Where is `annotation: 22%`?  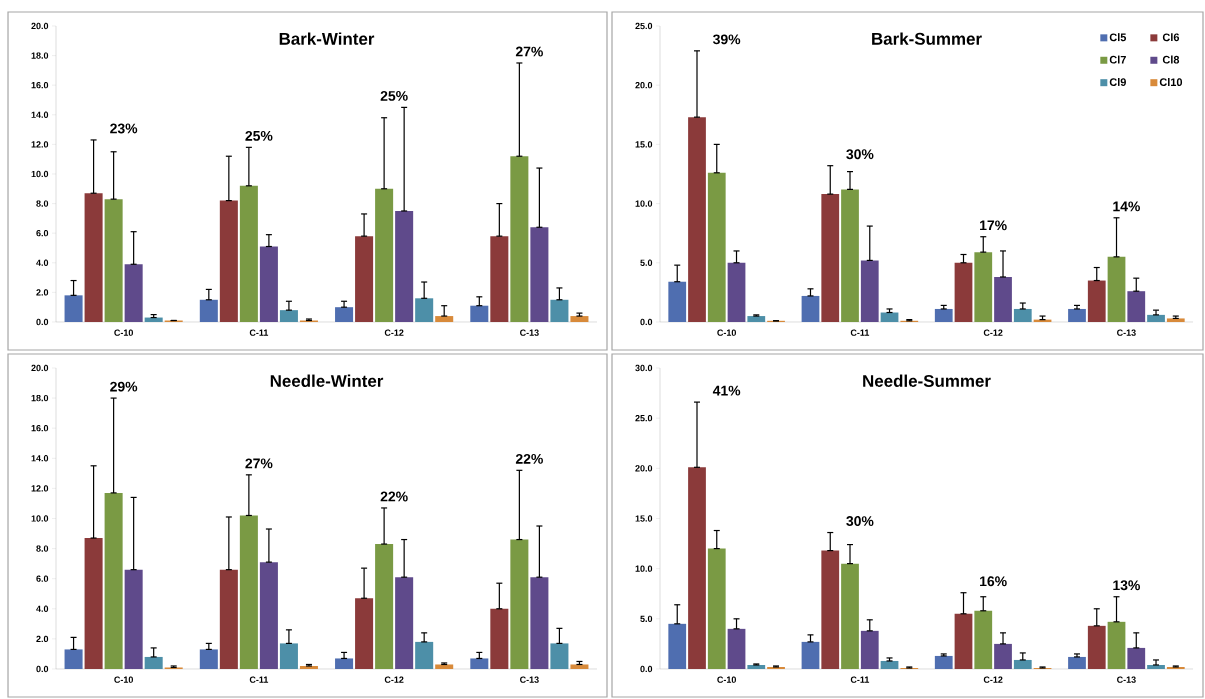 annotation: 22% is located at coordinates (529, 458).